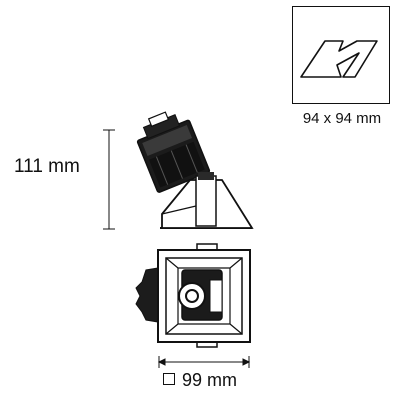  What do you see at coordinates (169, 379) in the screenshot?
I see `square-icon` at bounding box center [169, 379].